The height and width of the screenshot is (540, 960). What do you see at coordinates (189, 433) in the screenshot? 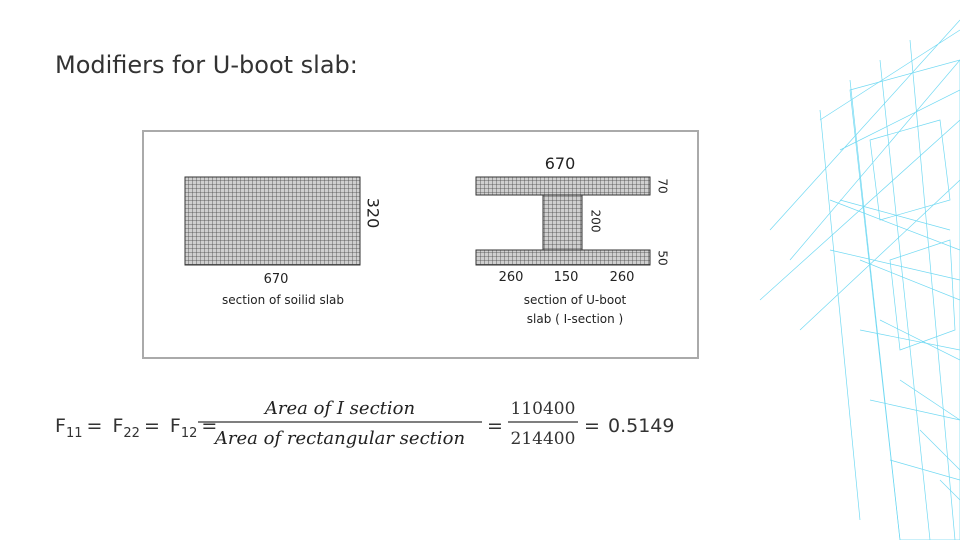
I see `subscript: 12` at bounding box center [189, 433].